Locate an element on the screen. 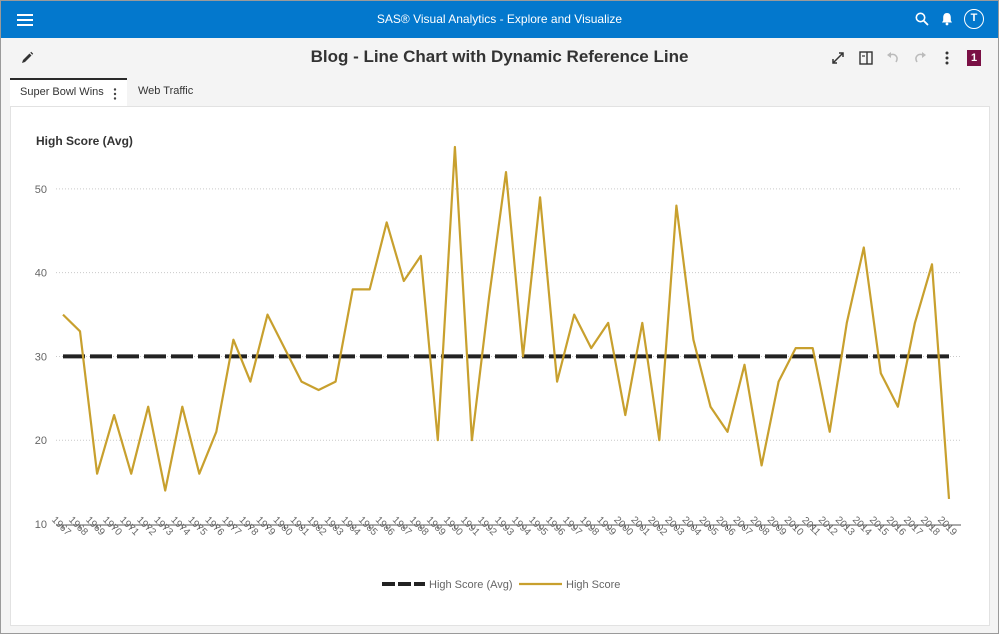  y-tick-label: 30 is located at coordinates (41, 357).